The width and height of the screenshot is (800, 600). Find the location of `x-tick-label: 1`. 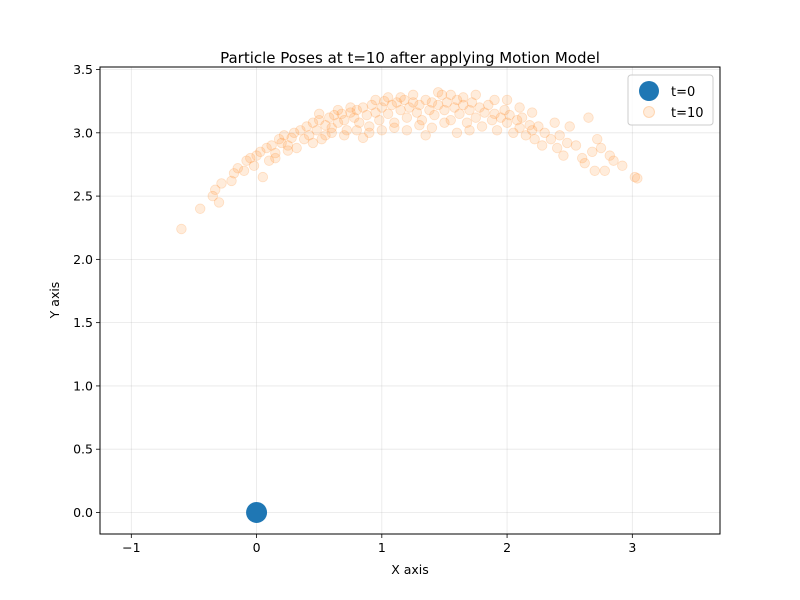

x-tick-label: 1 is located at coordinates (382, 547).